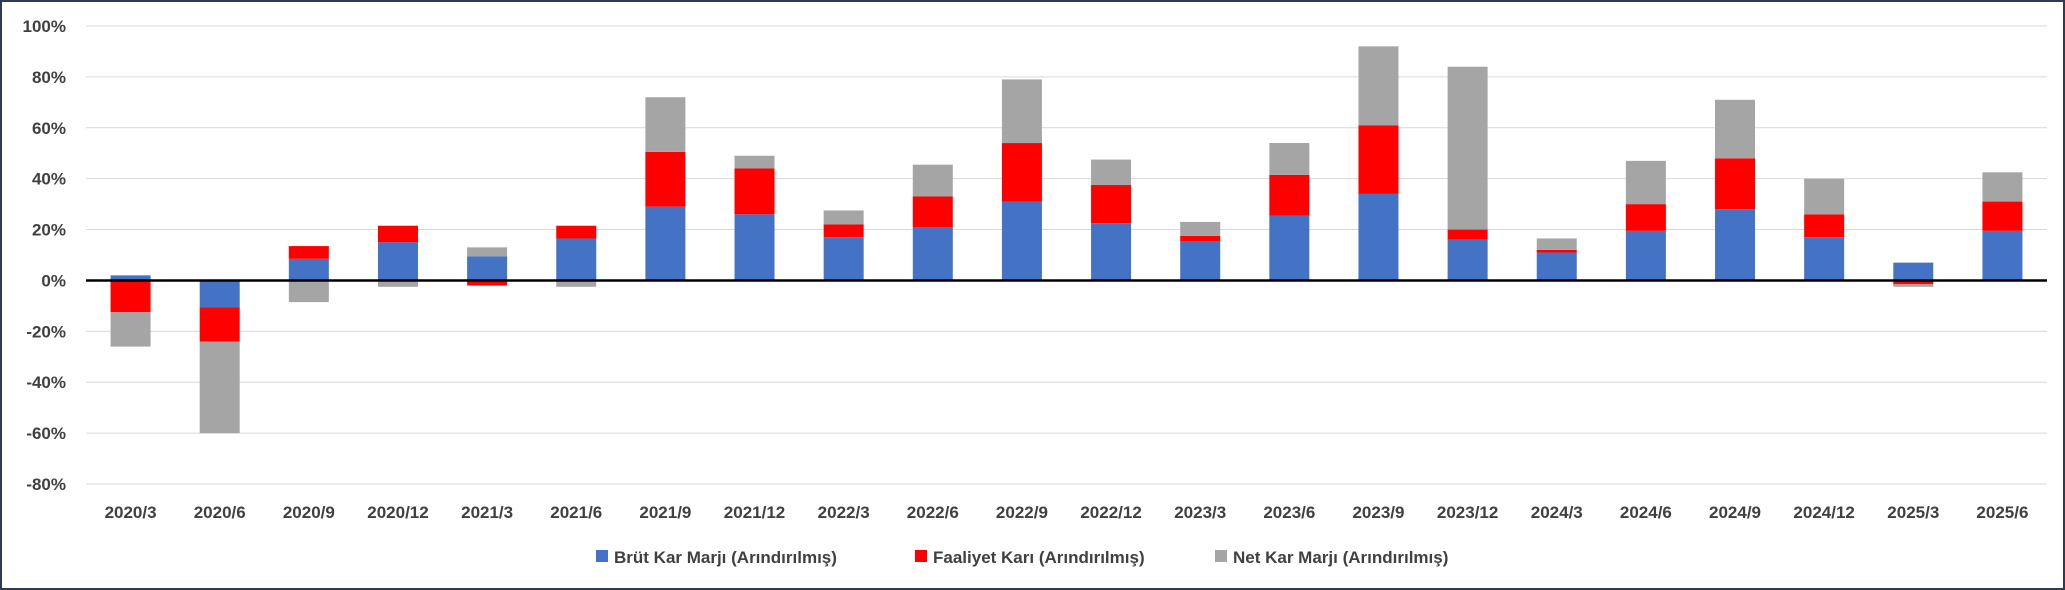 The height and width of the screenshot is (590, 2065). I want to click on x-tick-label: 2025/6, so click(2002, 512).